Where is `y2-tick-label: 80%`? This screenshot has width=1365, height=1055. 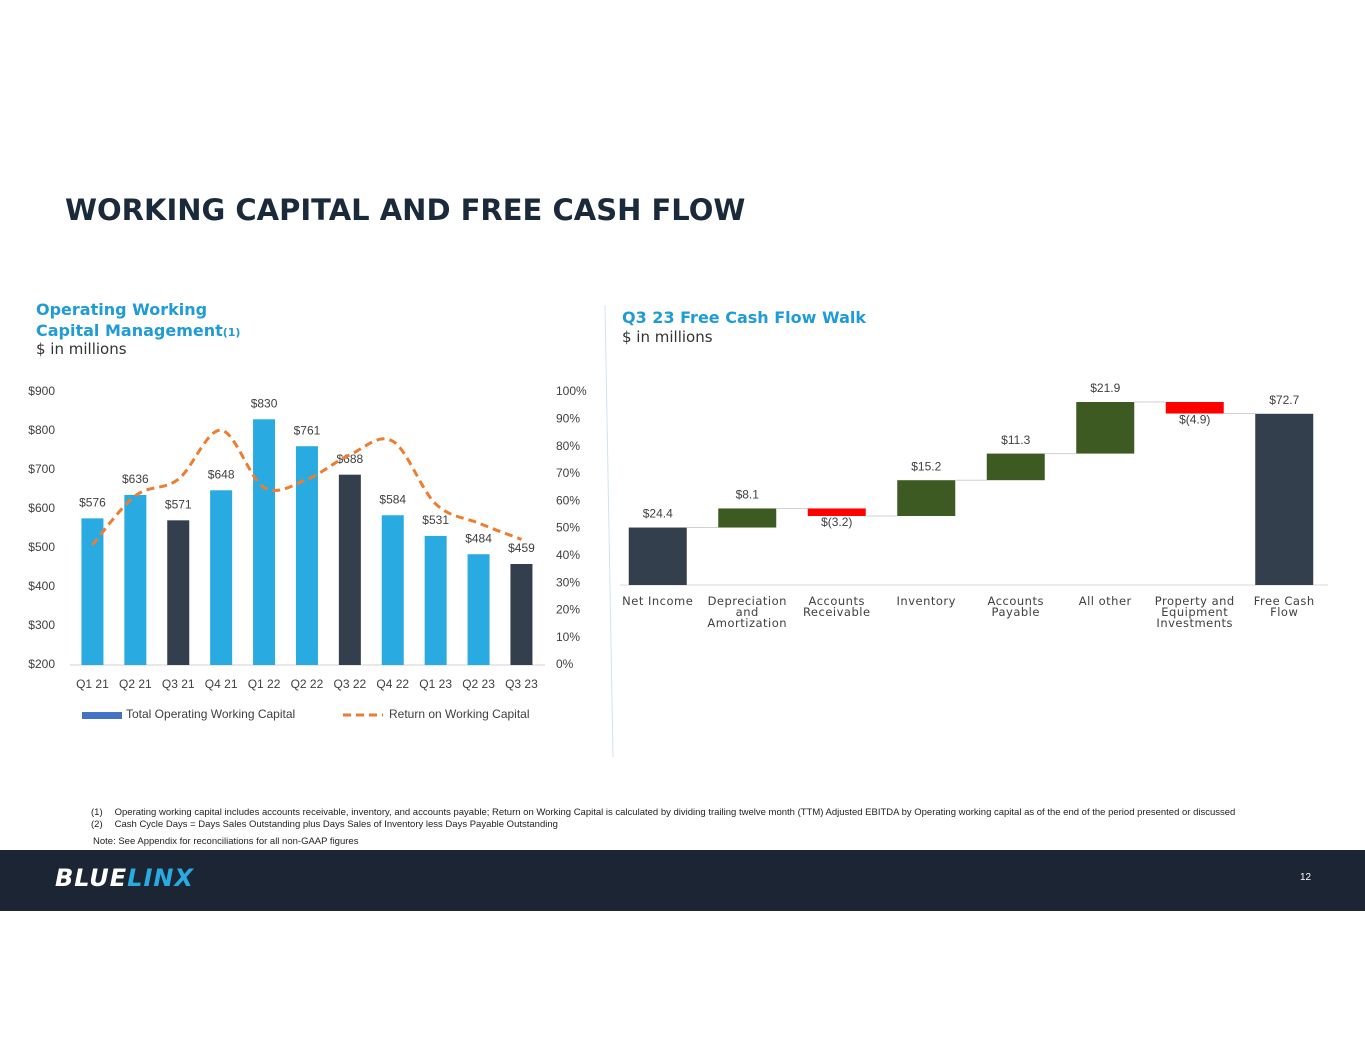
y2-tick-label: 80% is located at coordinates (568, 446).